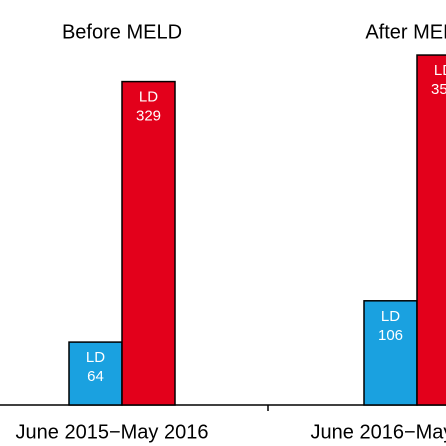 The height and width of the screenshot is (446, 446). What do you see at coordinates (148, 116) in the screenshot?
I see `bar-value-label: 329` at bounding box center [148, 116].